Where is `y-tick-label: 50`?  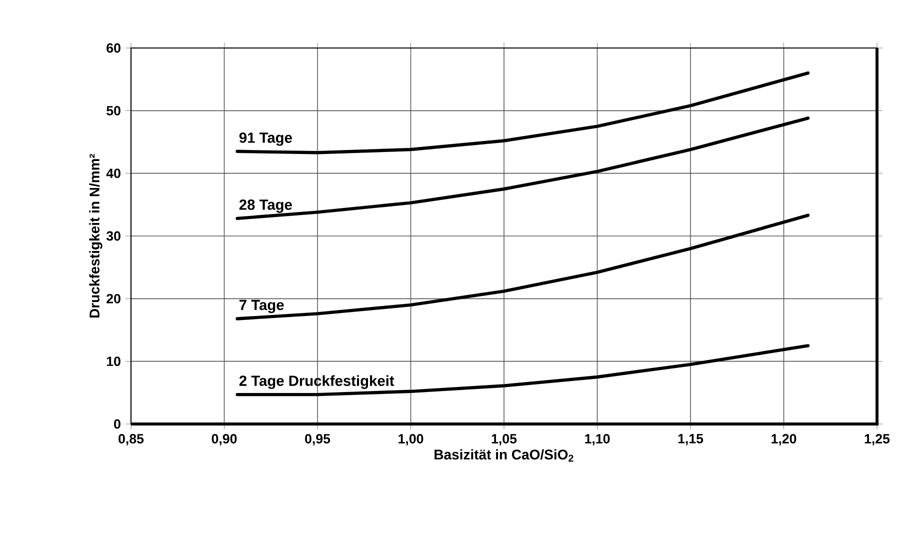
y-tick-label: 50 is located at coordinates (113, 111).